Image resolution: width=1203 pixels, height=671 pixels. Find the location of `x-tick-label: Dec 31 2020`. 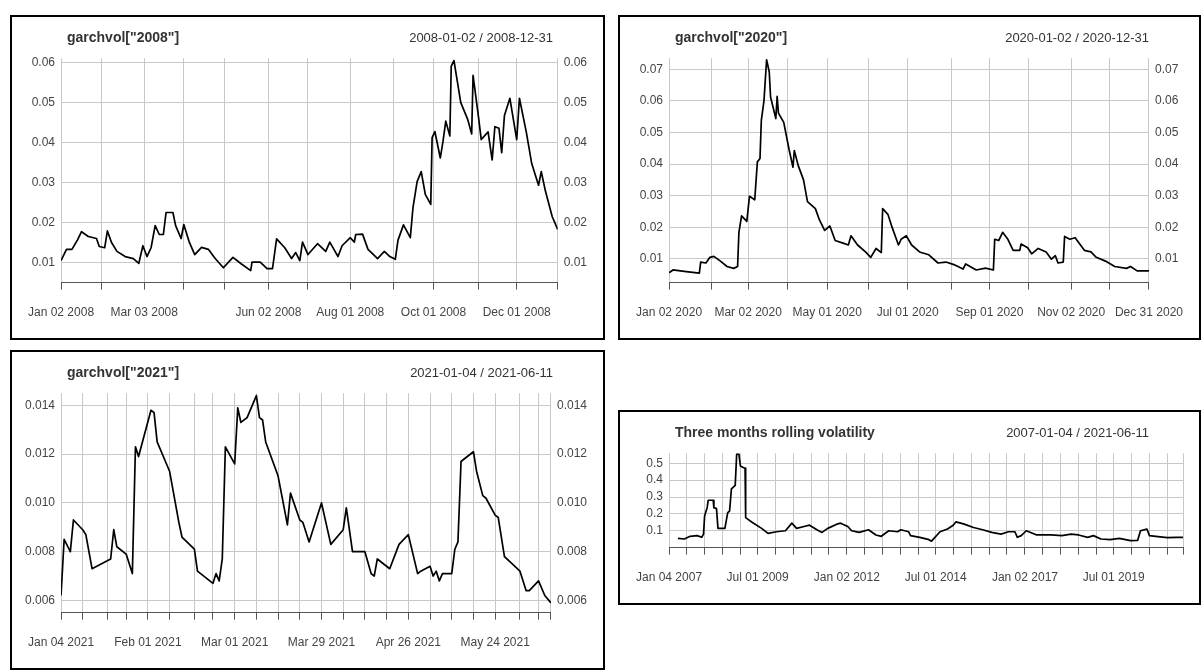

x-tick-label: Dec 31 2020 is located at coordinates (1149, 312).